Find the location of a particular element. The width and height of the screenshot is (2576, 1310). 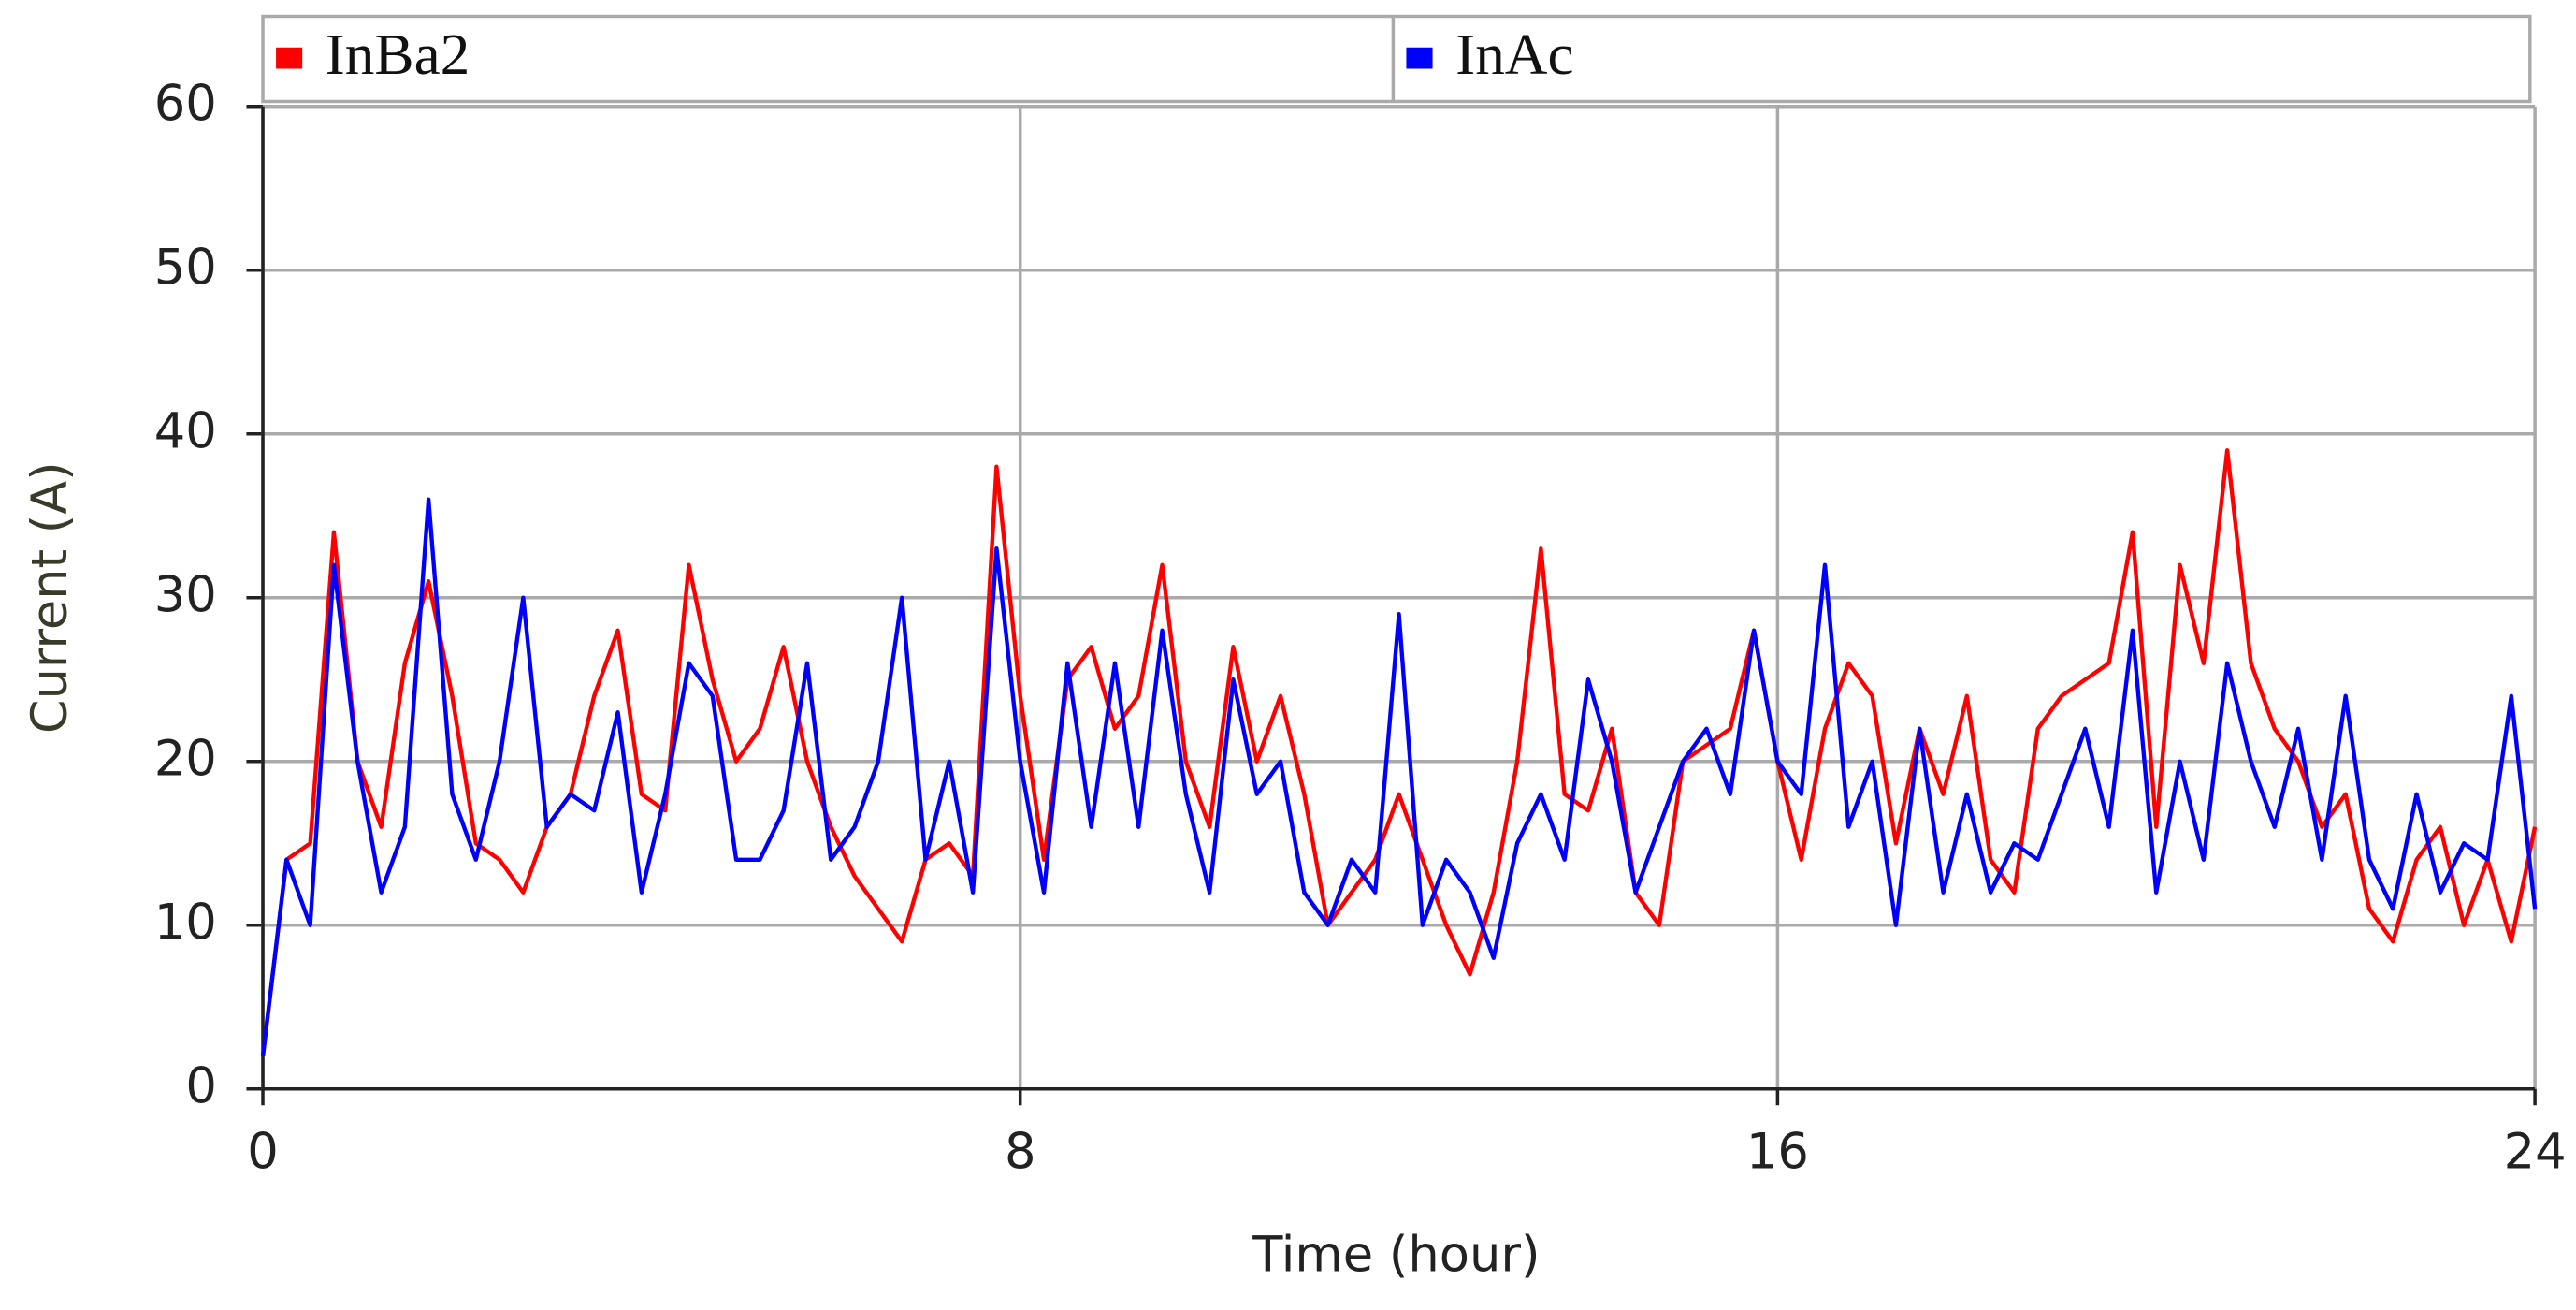

y-tick-label: 50 is located at coordinates (185, 267).